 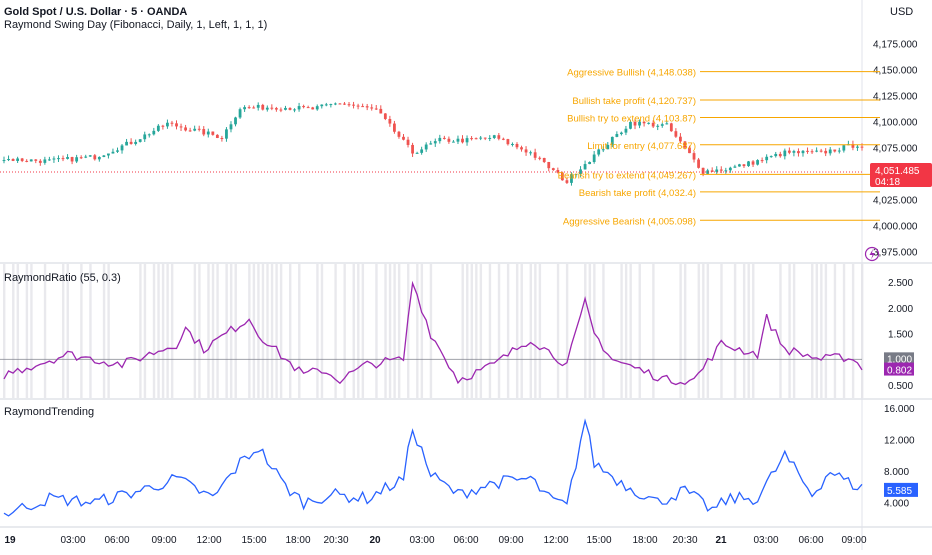 I want to click on ratio-y-tick: 2.000, so click(x=900, y=309).